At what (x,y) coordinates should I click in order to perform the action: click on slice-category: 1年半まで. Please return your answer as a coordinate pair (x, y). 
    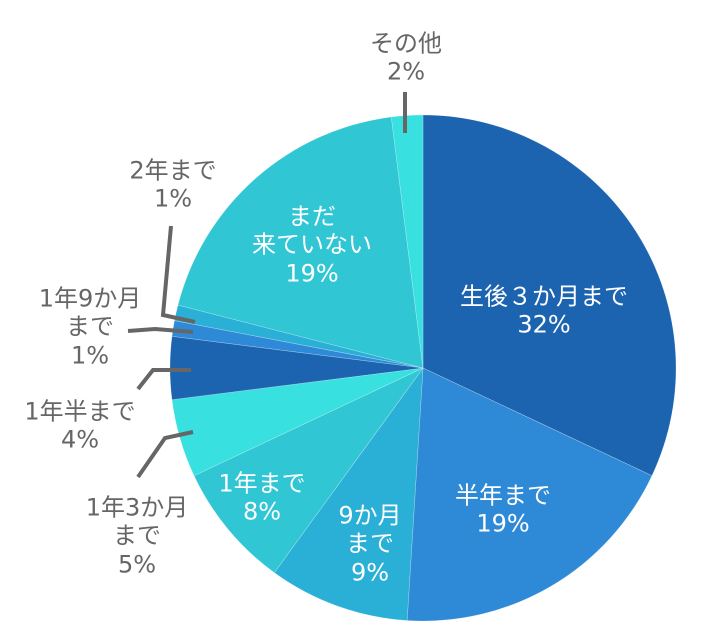
    Looking at the image, I should click on (80, 411).